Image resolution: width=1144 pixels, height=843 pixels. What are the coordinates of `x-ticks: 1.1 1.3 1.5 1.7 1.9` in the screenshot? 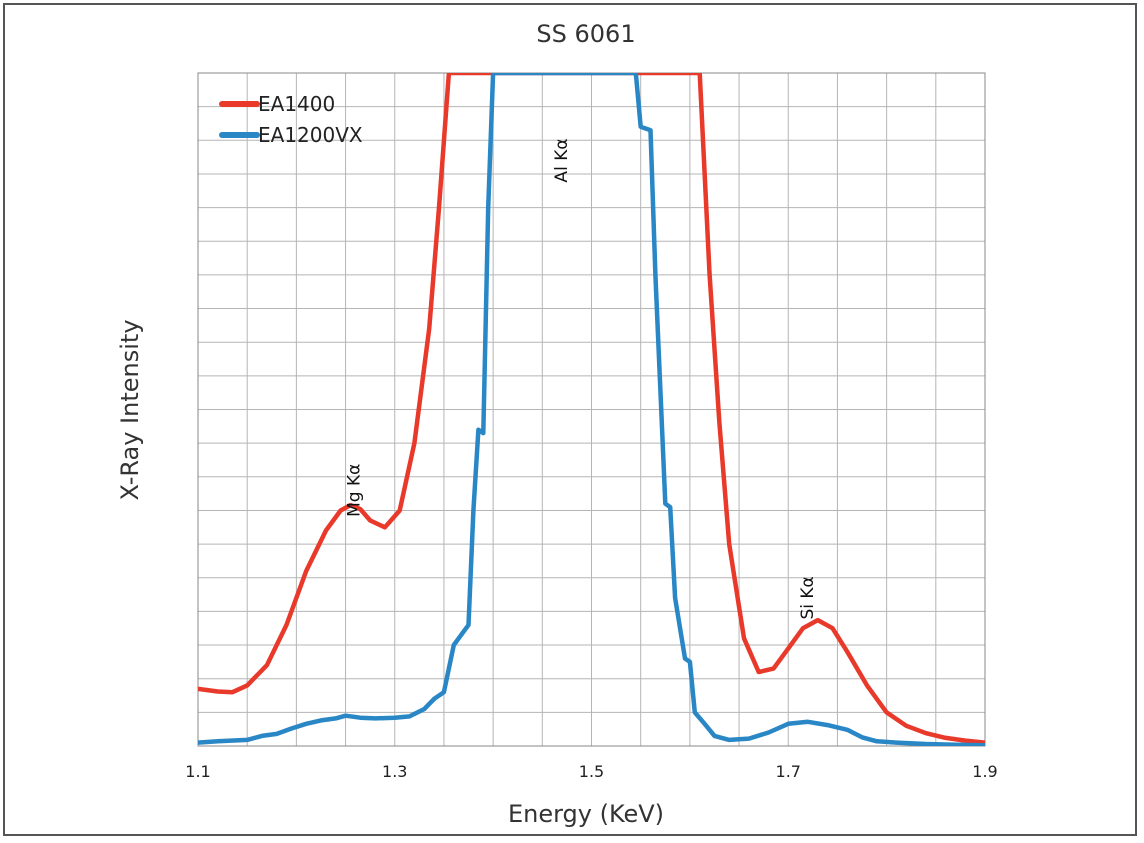 It's located at (591, 771).